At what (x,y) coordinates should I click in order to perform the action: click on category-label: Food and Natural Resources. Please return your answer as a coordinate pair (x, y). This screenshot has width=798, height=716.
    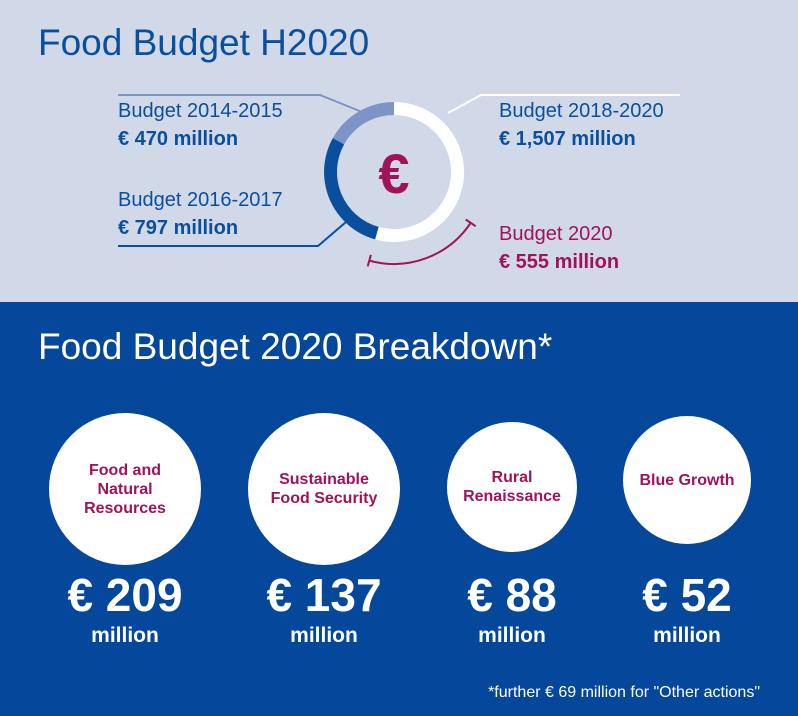
    Looking at the image, I should click on (125, 489).